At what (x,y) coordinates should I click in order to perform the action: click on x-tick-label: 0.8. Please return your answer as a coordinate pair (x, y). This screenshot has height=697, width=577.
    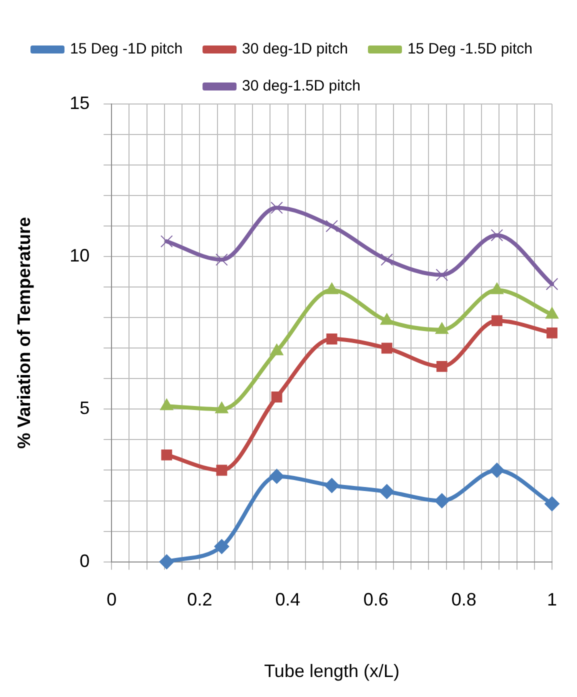
    Looking at the image, I should click on (463, 600).